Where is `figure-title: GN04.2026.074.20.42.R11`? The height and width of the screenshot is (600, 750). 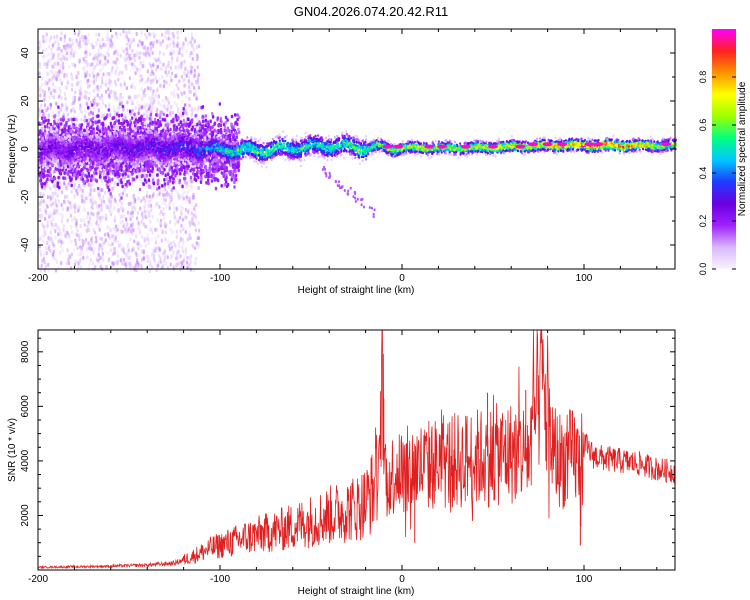 figure-title: GN04.2026.074.20.42.R11 is located at coordinates (371, 11).